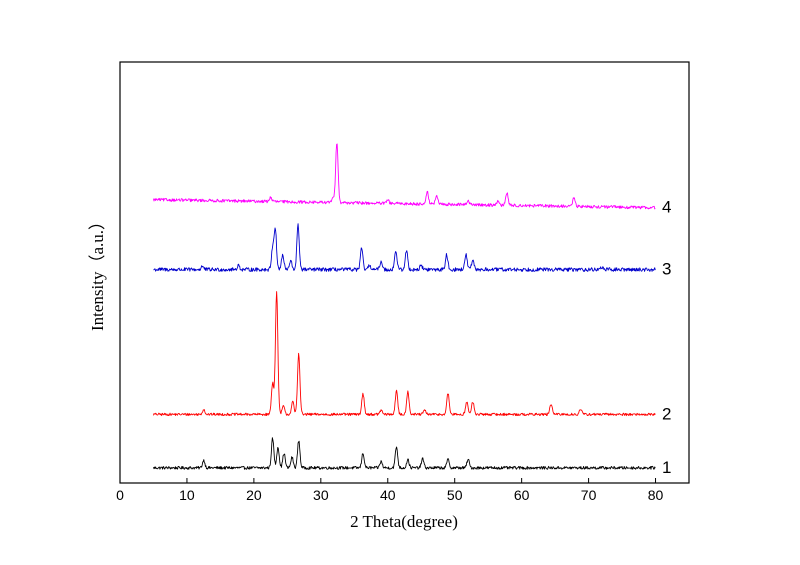  Describe the element at coordinates (522, 495) in the screenshot. I see `x-tick-label: 60` at that location.